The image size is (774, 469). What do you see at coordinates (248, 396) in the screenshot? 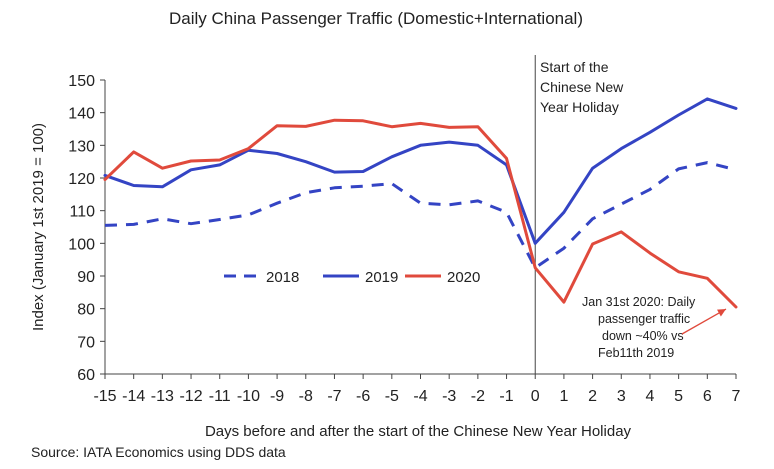
I see `x-tick-label: -10` at bounding box center [248, 396].